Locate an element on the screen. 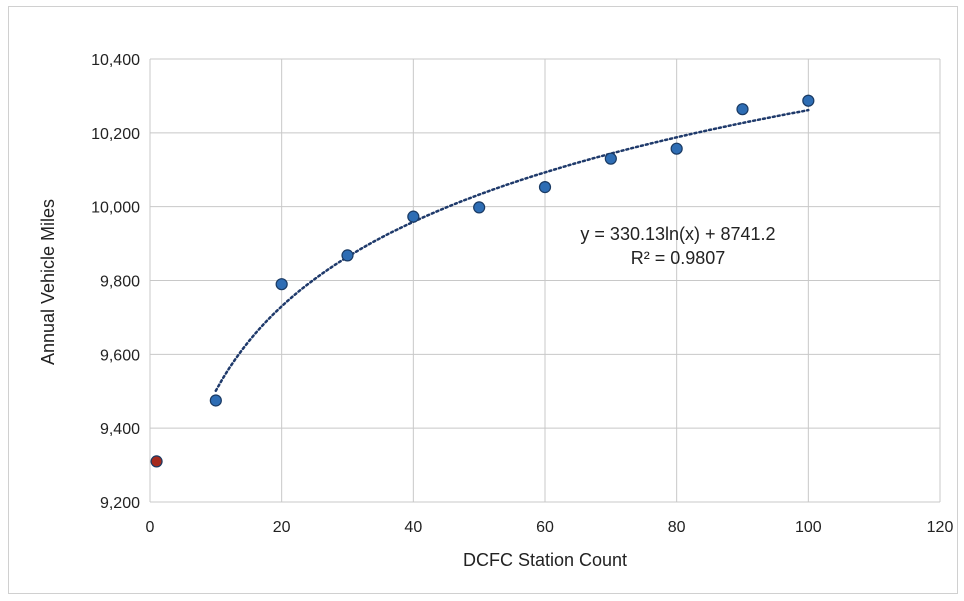 Image resolution: width=964 pixels, height=601 pixels. y-tick-label: 10,200 is located at coordinates (115, 134).